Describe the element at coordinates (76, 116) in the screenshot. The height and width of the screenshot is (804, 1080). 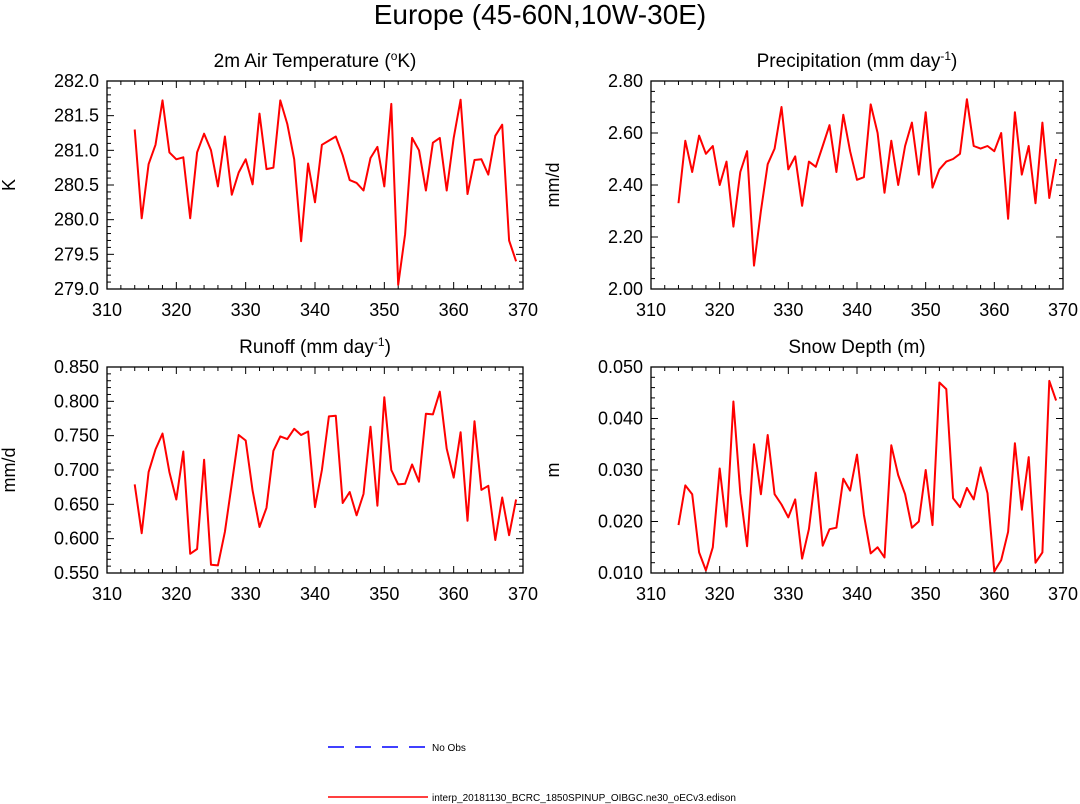
I see `y-tick-label: 281.5` at that location.